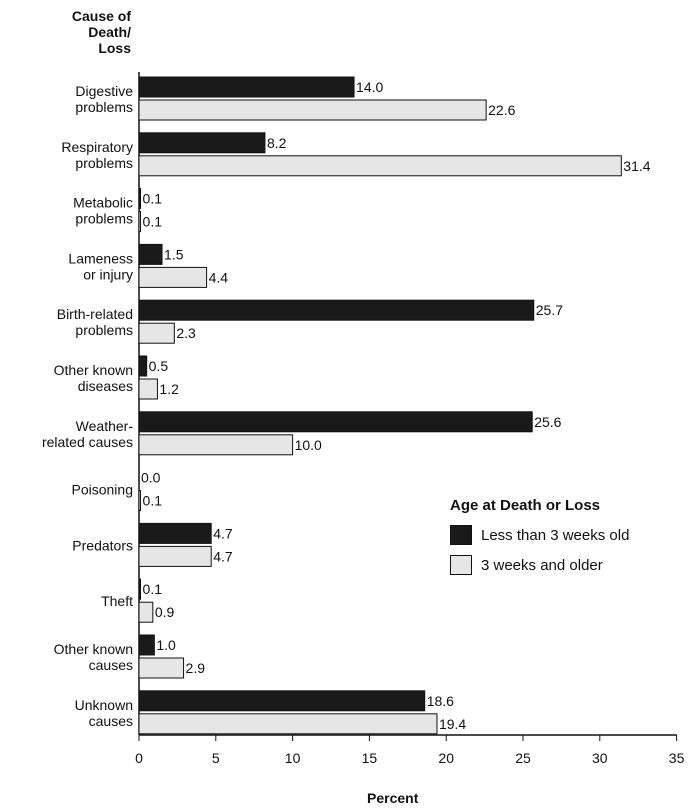  I want to click on category-label: Weather-, so click(105, 426).